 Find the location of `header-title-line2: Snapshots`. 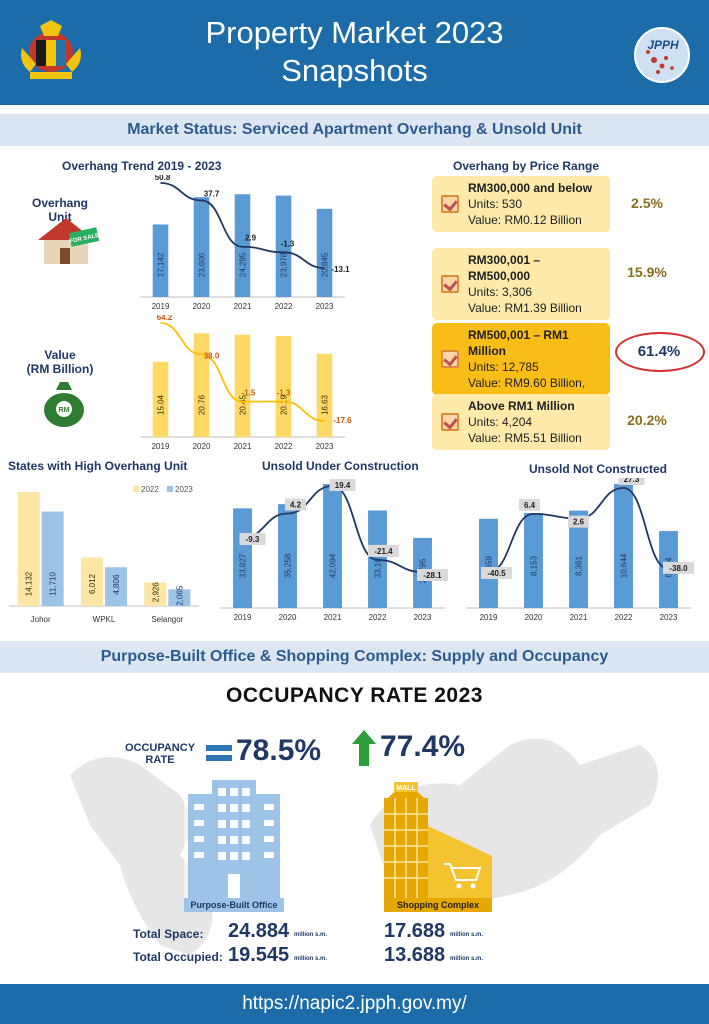

header-title-line2: Snapshots is located at coordinates (354, 70).